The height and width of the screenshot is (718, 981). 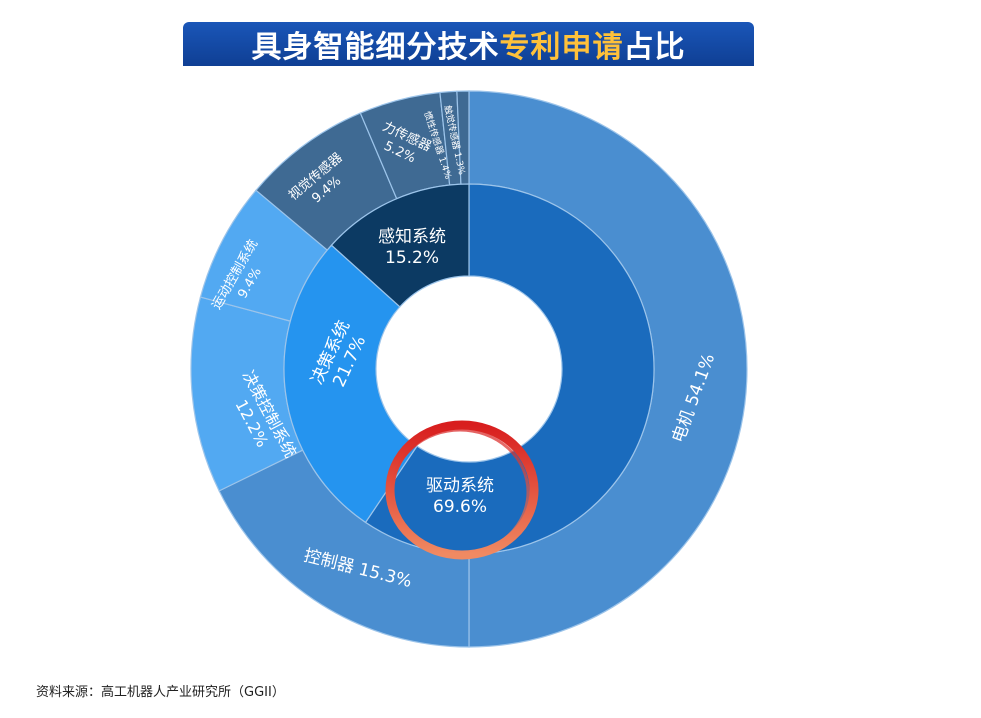 I want to click on chart-title: 具身智能细分技术专利申请占比, so click(x=469, y=44).